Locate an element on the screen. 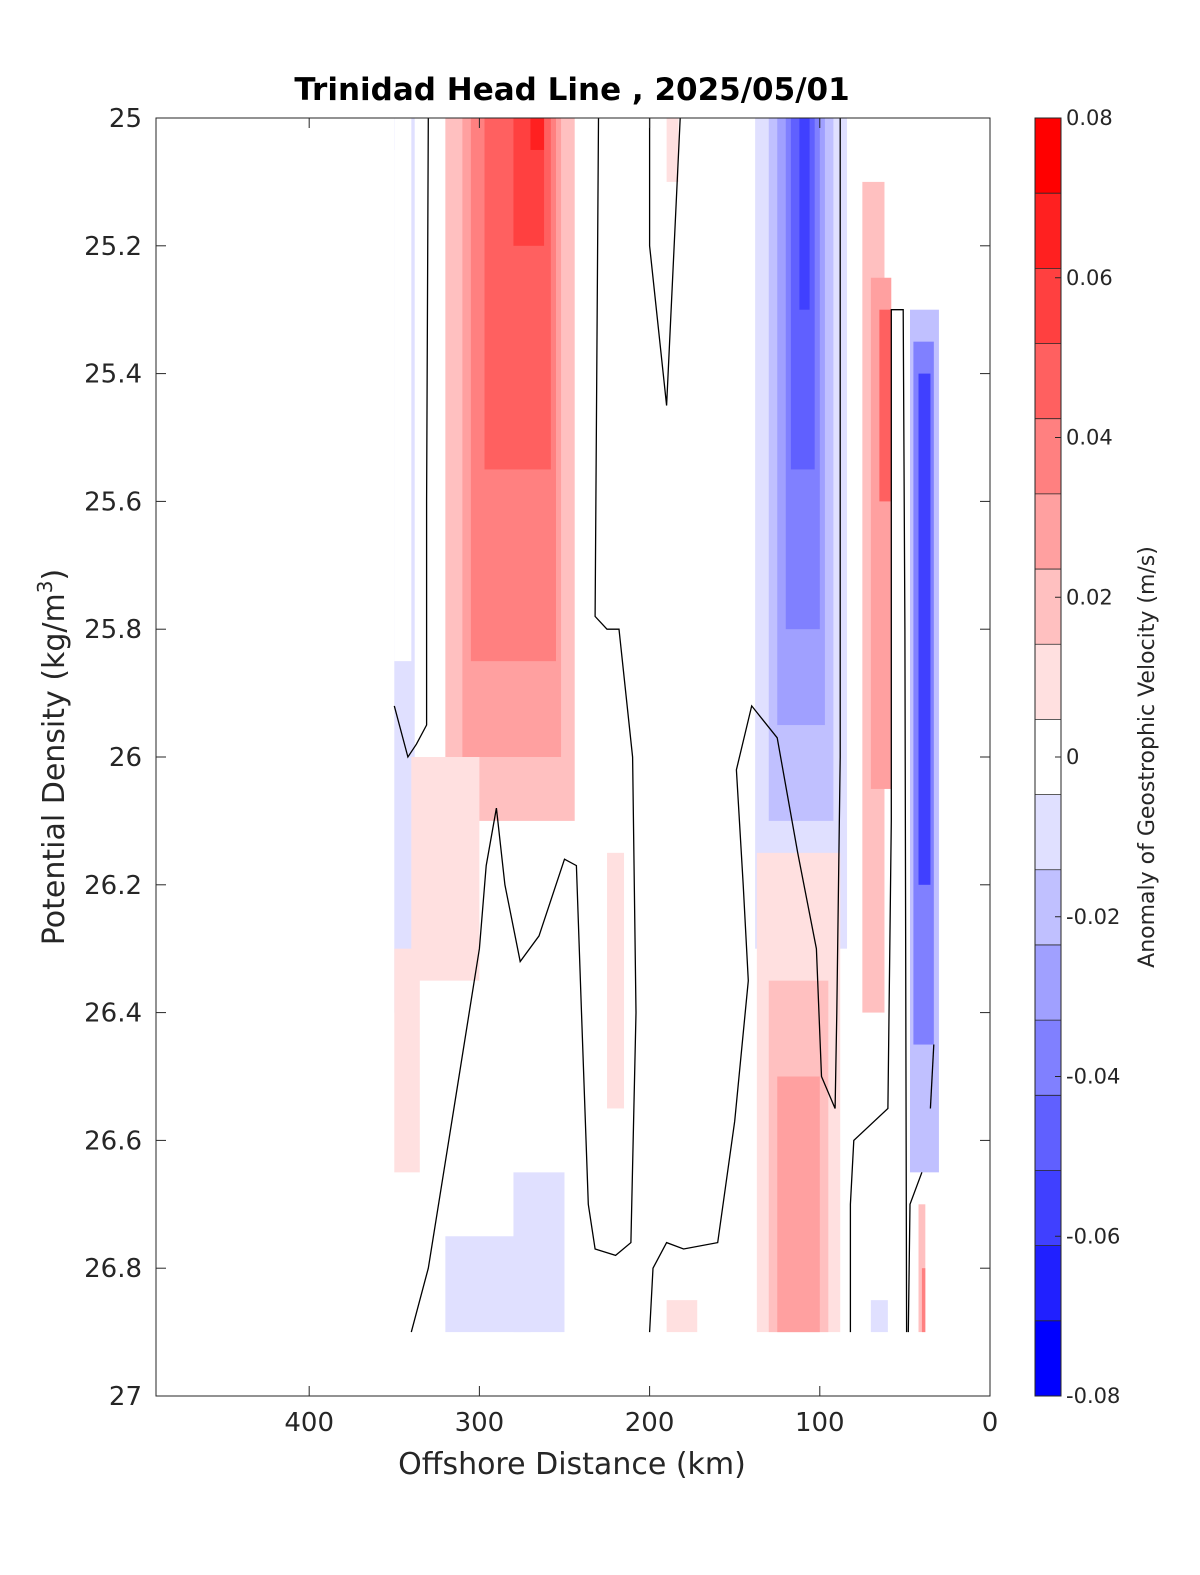 This screenshot has width=1200, height=1575. x-tick-label: 0 is located at coordinates (990, 1423).